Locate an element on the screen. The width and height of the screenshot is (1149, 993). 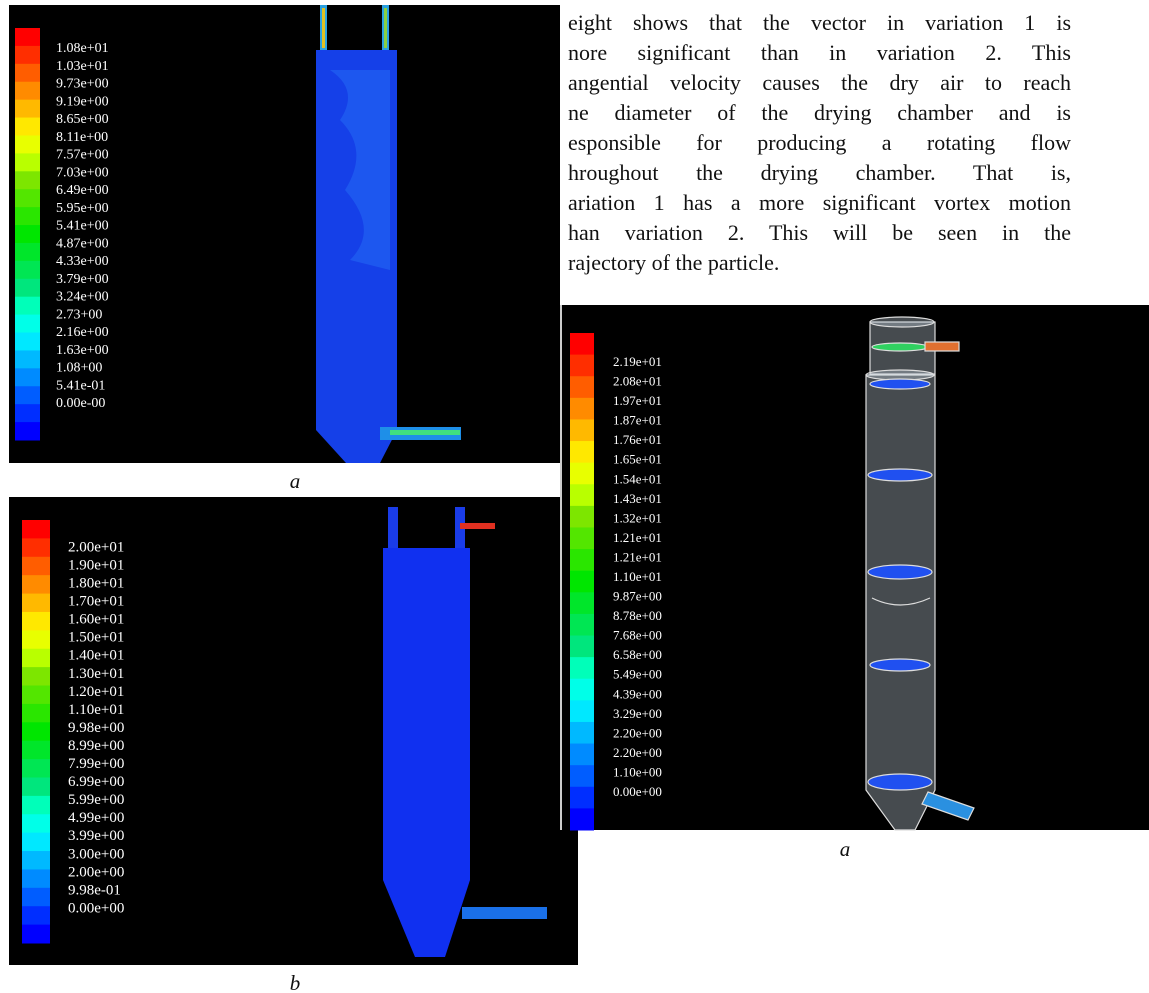
legend-label: 1.70e+01 is located at coordinates (96, 602).